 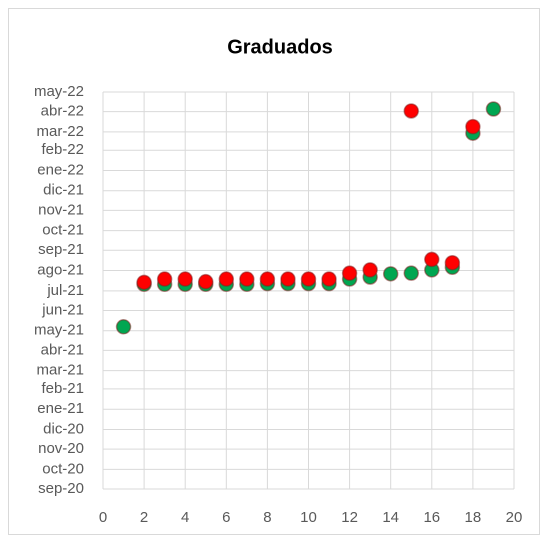 What do you see at coordinates (61, 448) in the screenshot?
I see `y-tick-label: nov-20` at bounding box center [61, 448].